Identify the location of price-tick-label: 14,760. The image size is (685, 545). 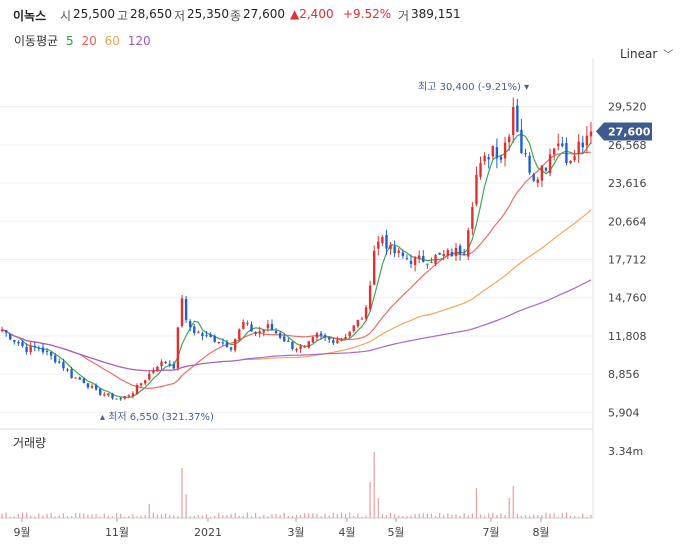
(627, 298).